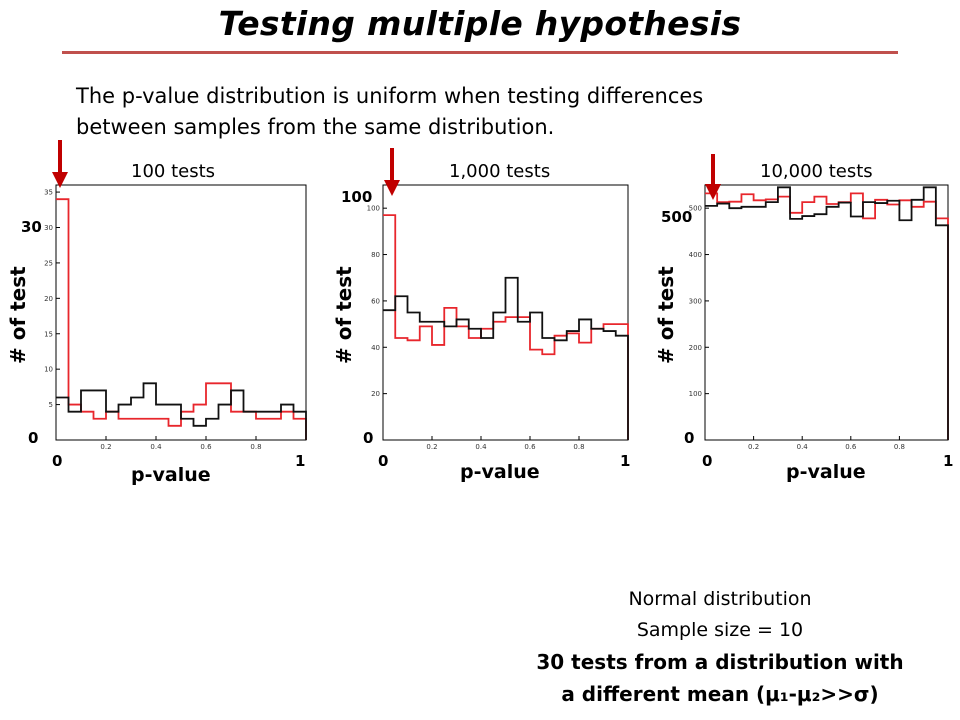 This screenshot has height=720, width=960. I want to click on chart-2-x-tick-label: 0.4, so click(481, 447).